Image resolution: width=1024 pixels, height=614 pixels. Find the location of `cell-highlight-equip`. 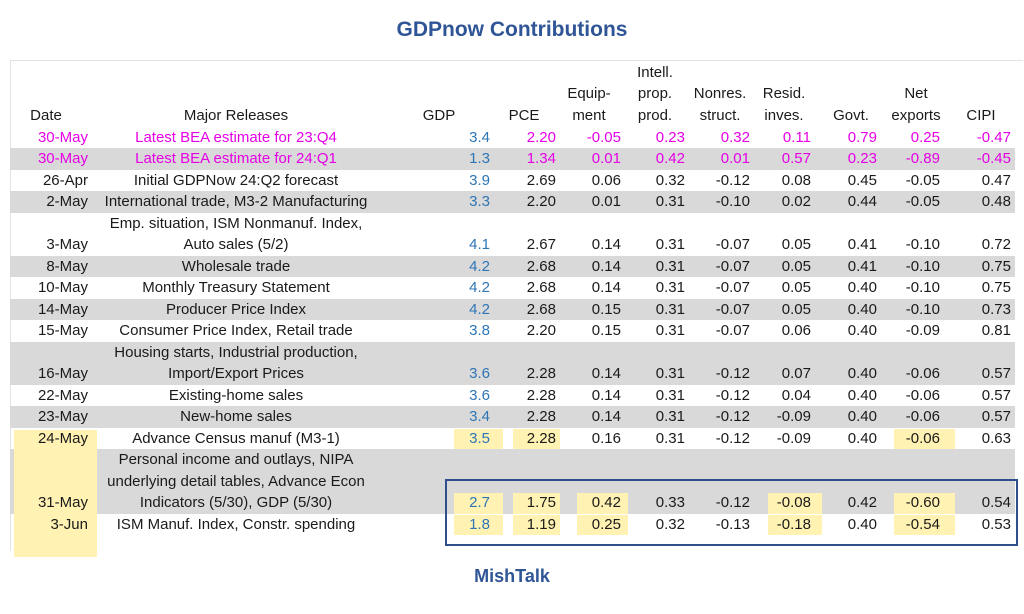

cell-highlight-equip is located at coordinates (602, 524).